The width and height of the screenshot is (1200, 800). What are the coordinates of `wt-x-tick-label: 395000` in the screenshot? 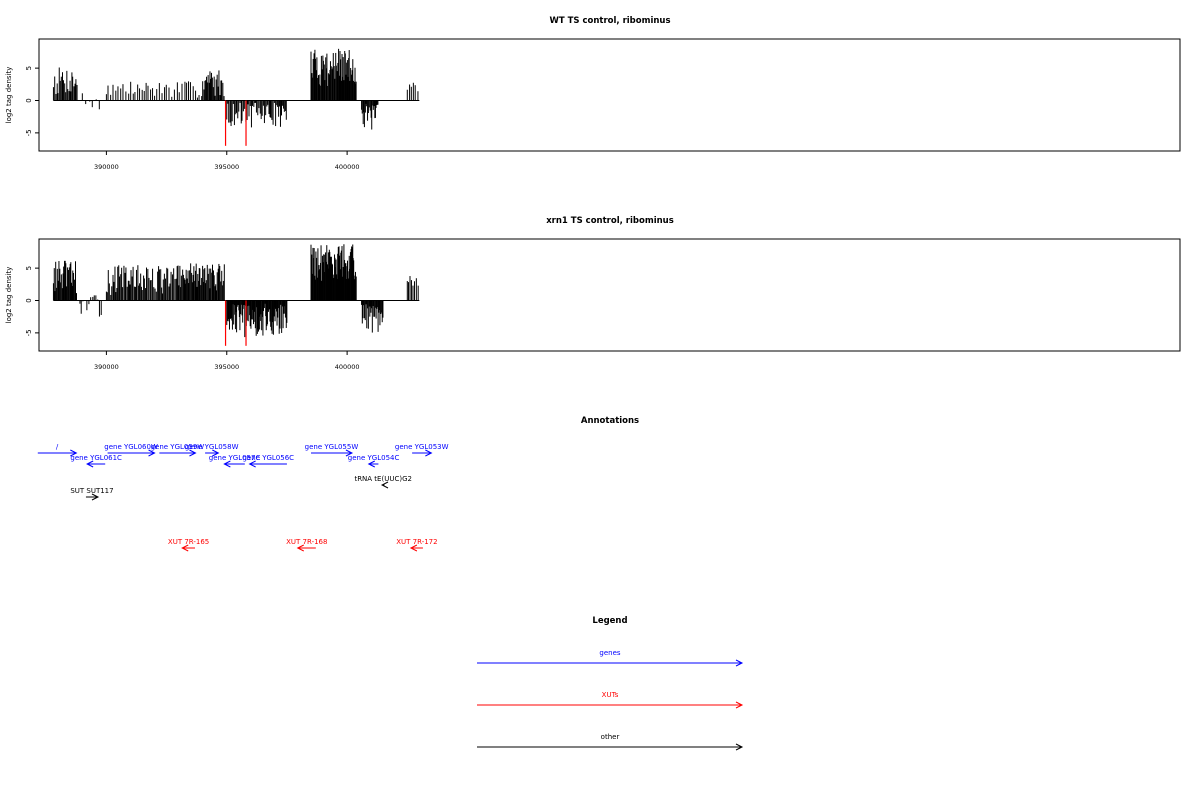 It's located at (226, 167).